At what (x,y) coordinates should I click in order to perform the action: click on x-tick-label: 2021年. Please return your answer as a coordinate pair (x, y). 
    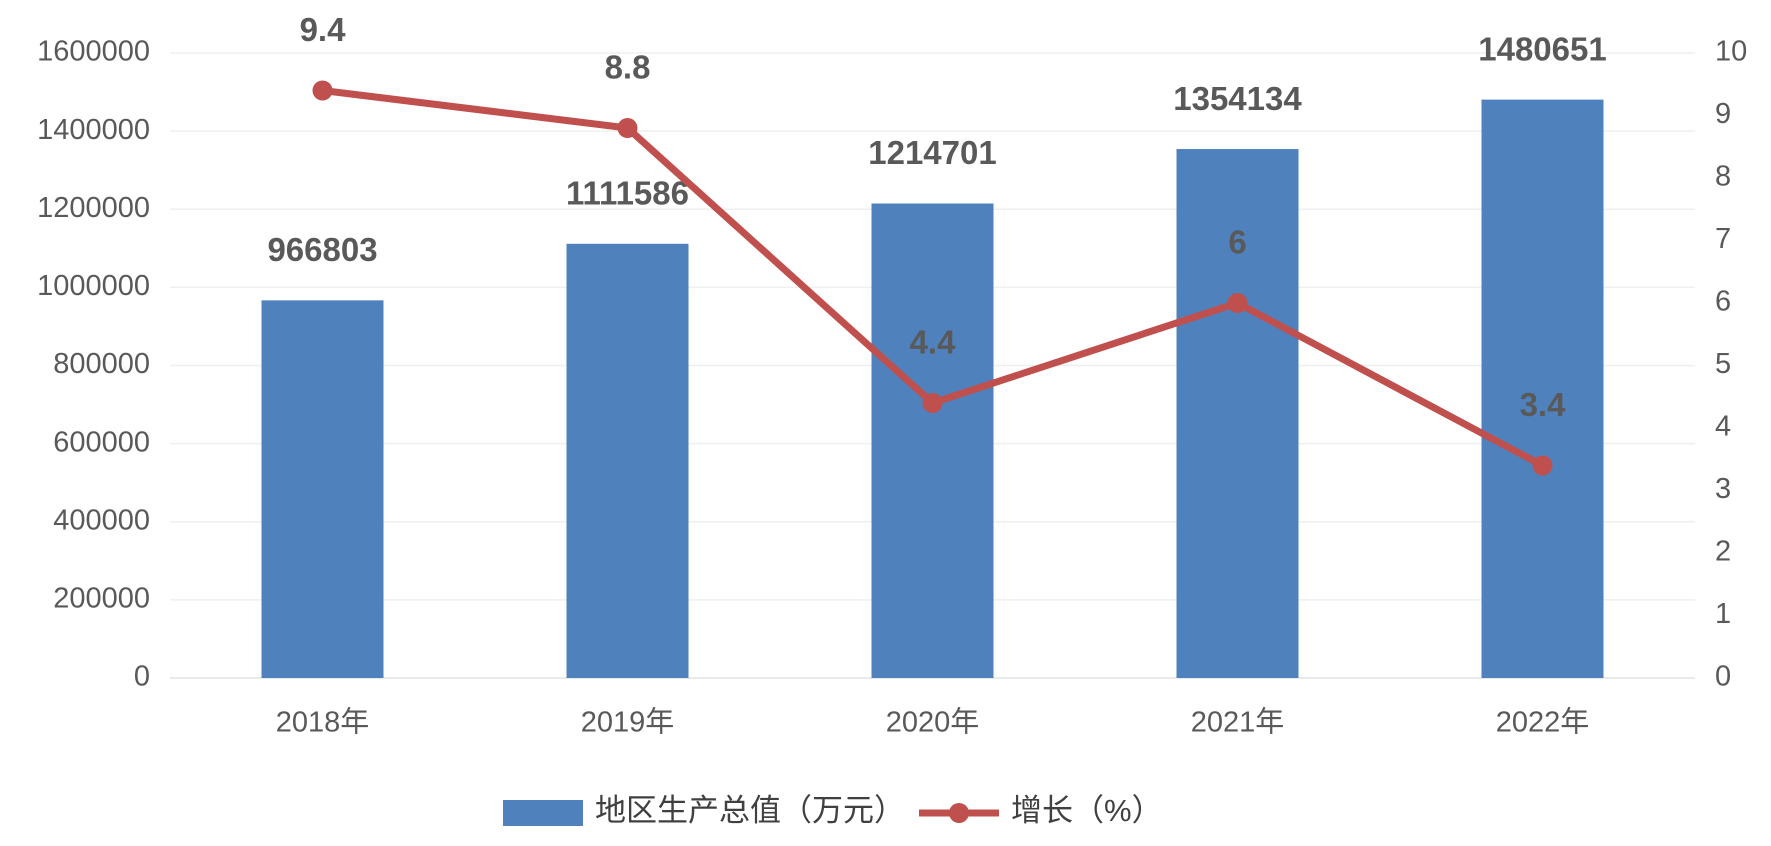
    Looking at the image, I should click on (1238, 722).